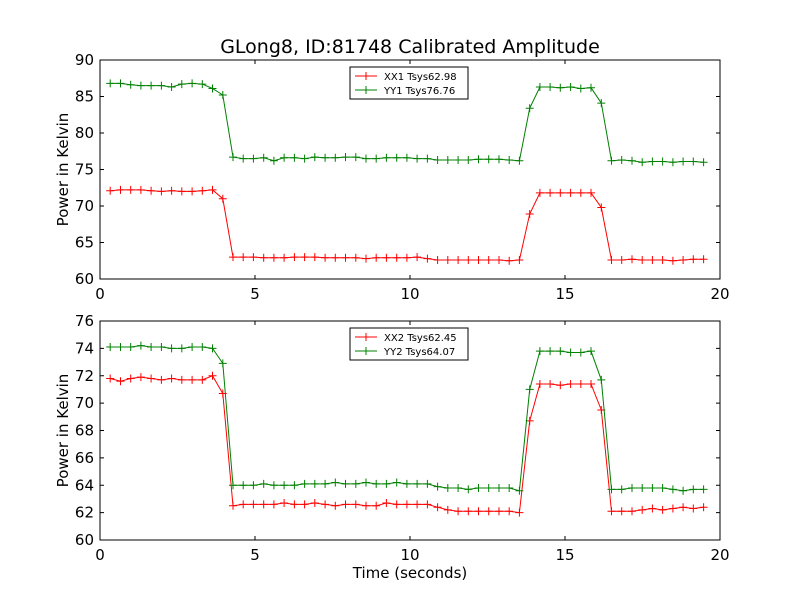 This screenshot has width=800, height=600. Describe the element at coordinates (84, 206) in the screenshot. I see `y-tick-label: 70` at that location.